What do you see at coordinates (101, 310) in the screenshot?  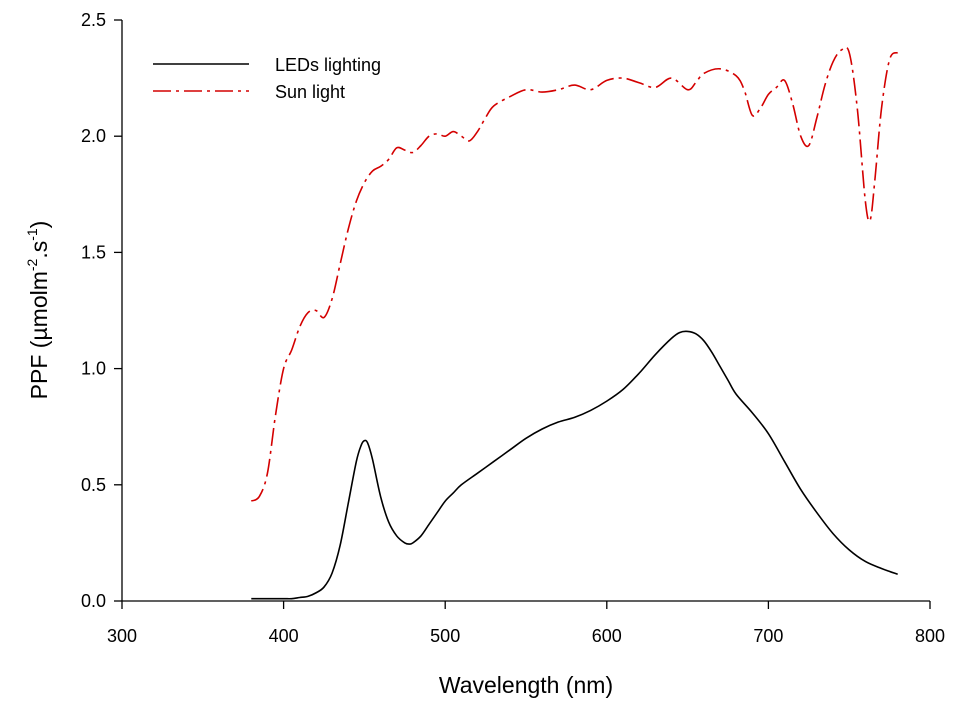 I see `y-axis-ticks: 0.0 0.5 1.0 1.5 2.0 2.5` at bounding box center [101, 310].